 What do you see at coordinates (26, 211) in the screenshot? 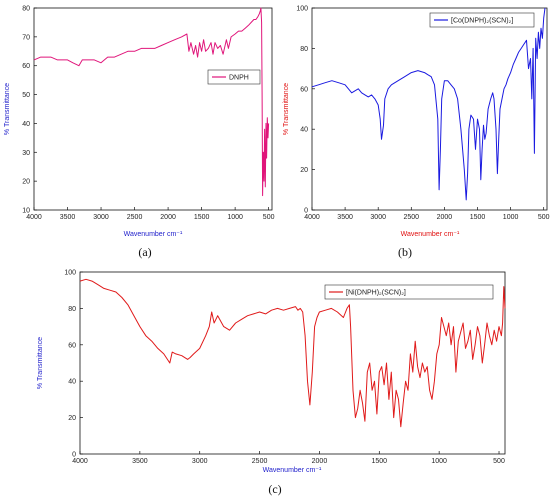
I see `y-tick-label: 10` at bounding box center [26, 211].